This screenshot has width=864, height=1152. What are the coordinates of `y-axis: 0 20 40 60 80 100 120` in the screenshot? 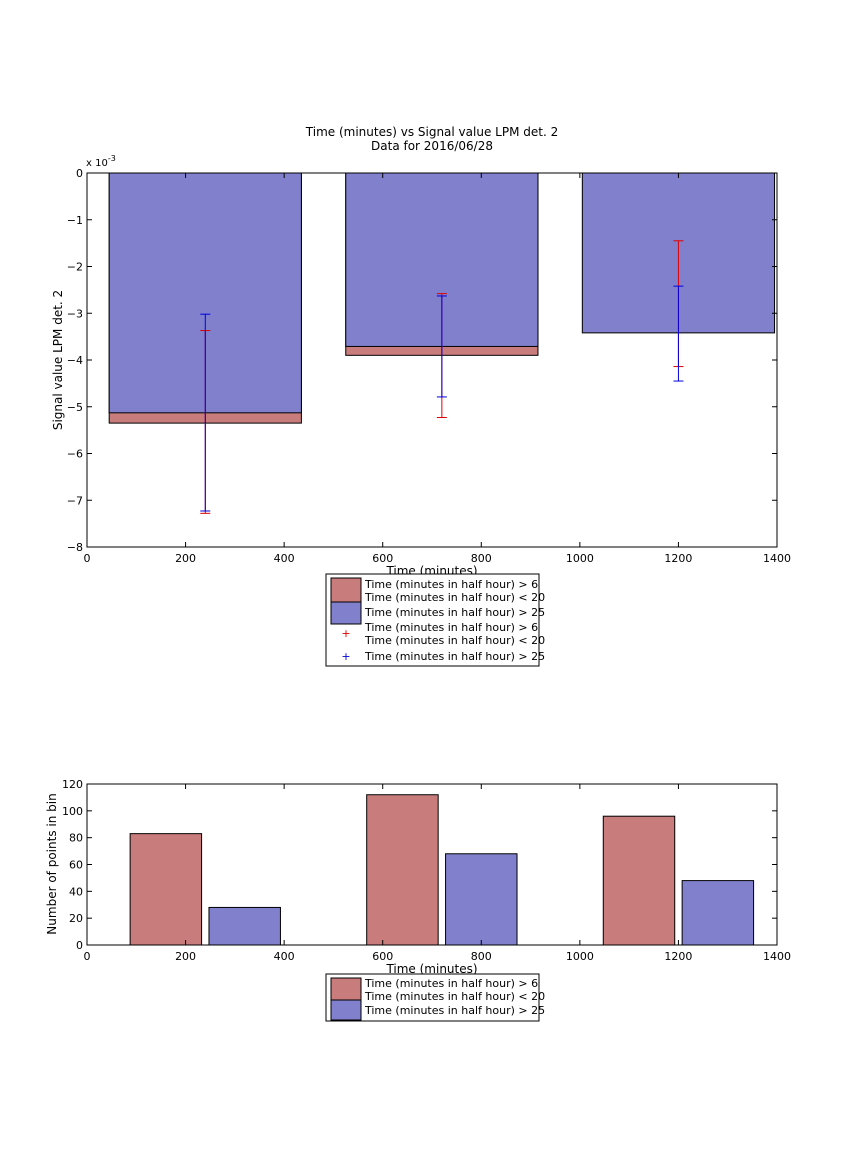 It's located at (419, 865).